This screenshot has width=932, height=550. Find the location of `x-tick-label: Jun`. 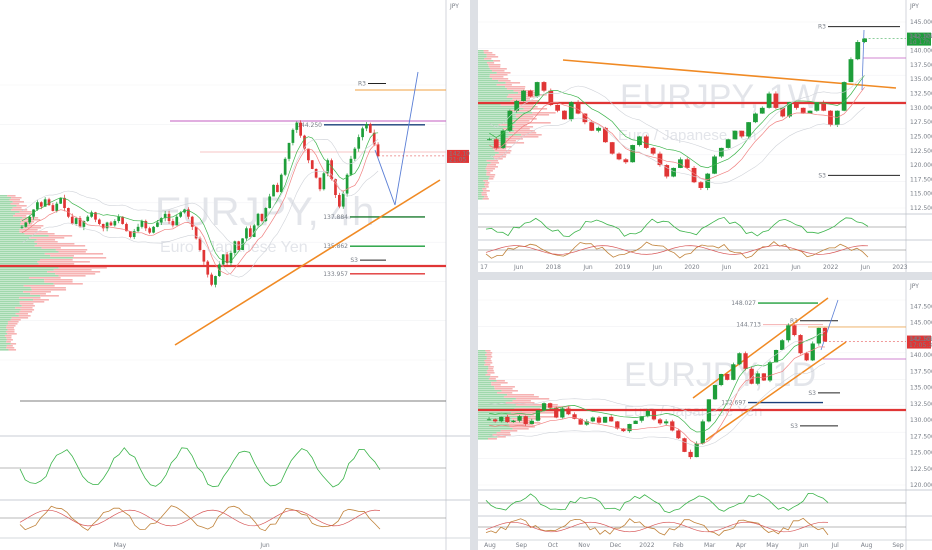

x-tick-label: Jun is located at coordinates (587, 267).